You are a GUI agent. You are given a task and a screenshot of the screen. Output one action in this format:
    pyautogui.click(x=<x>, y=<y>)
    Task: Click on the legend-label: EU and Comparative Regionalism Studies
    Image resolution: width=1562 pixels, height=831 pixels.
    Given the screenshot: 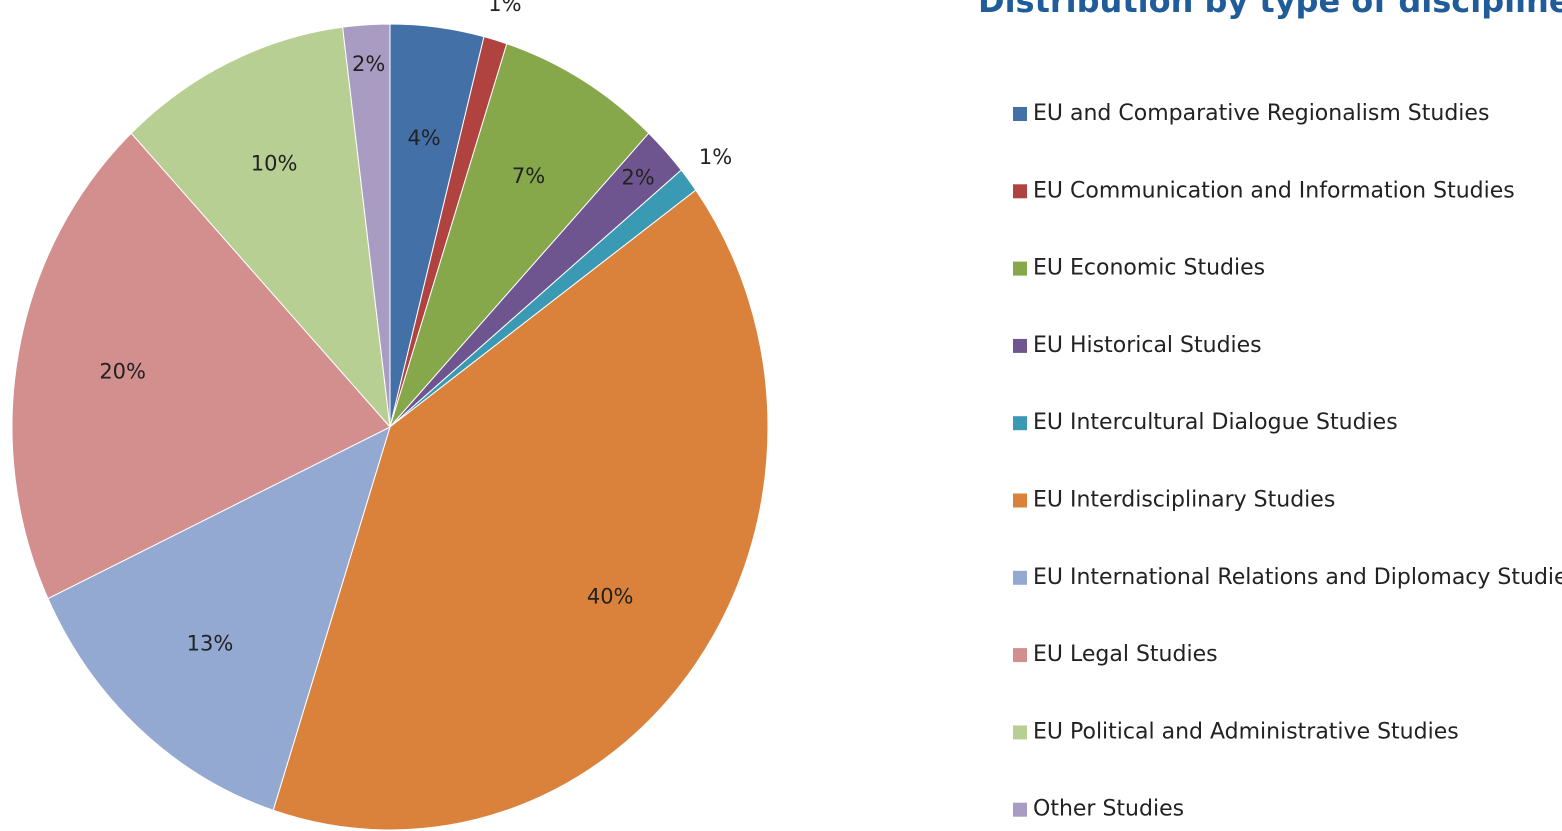 What is the action you would take?
    pyautogui.click(x=1261, y=113)
    